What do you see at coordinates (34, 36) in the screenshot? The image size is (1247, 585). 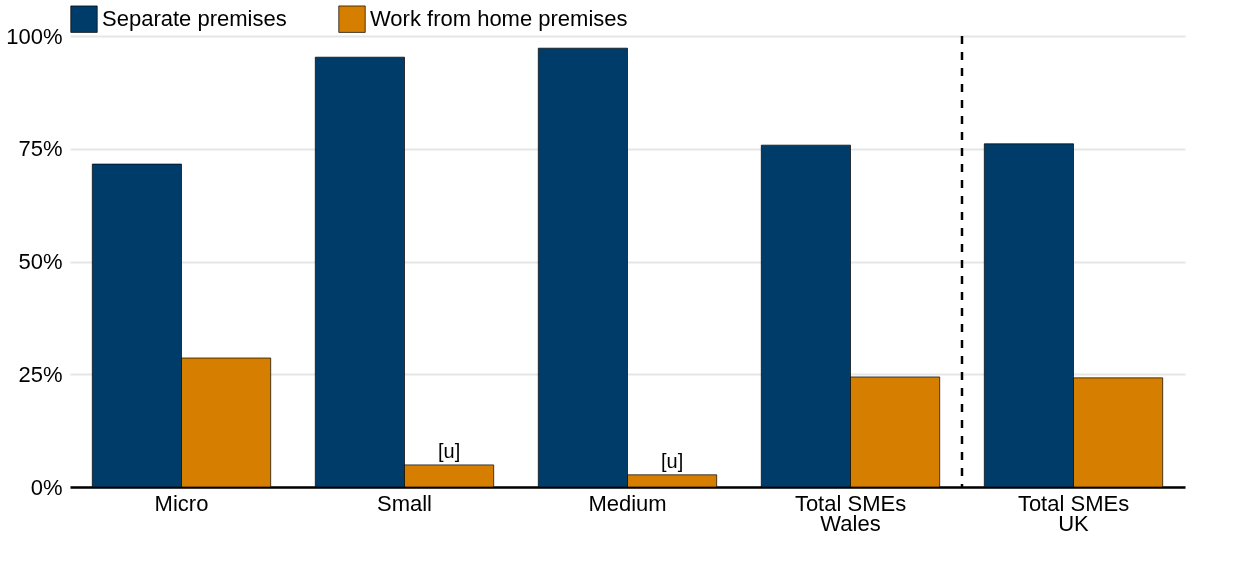 I see `y-tick-label: 100%` at bounding box center [34, 36].